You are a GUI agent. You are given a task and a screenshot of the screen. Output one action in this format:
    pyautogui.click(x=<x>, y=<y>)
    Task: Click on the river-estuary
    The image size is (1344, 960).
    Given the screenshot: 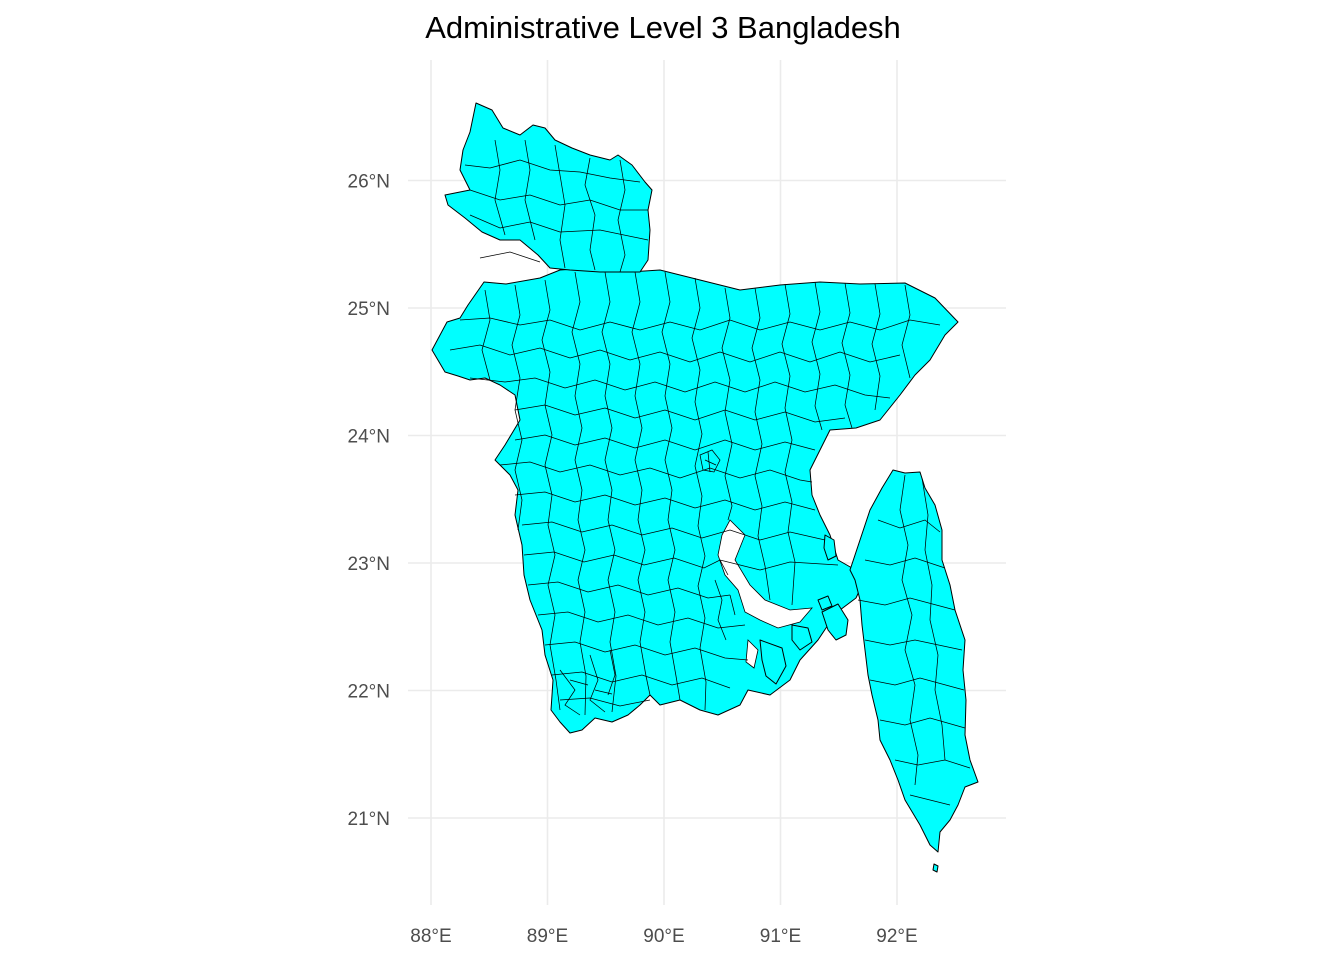 What is the action you would take?
    pyautogui.click(x=765, y=574)
    